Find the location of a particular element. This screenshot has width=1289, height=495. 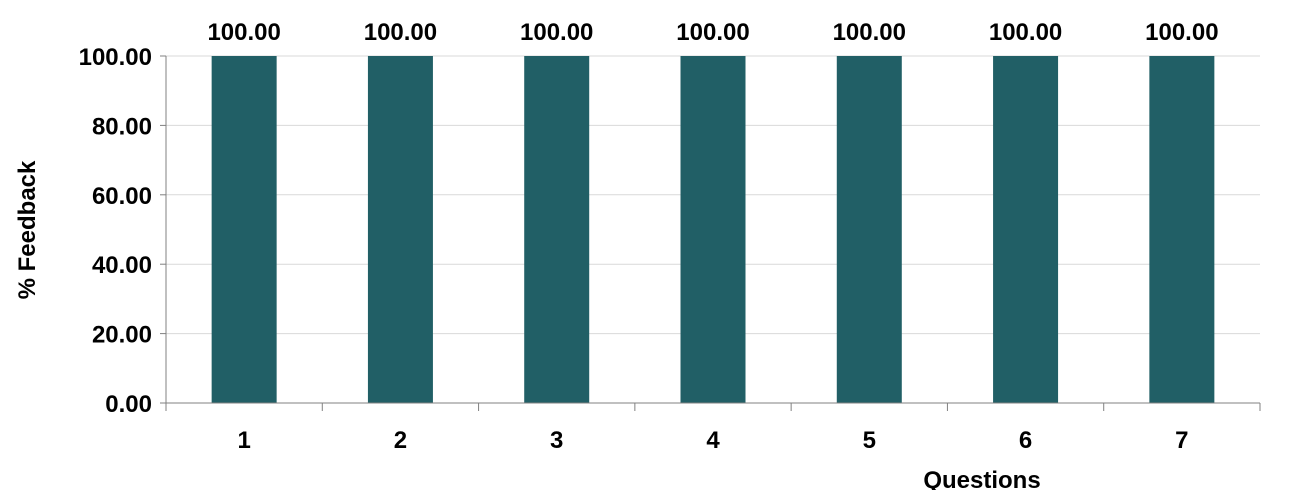

y-tick-label: 60.00 is located at coordinates (122, 196).